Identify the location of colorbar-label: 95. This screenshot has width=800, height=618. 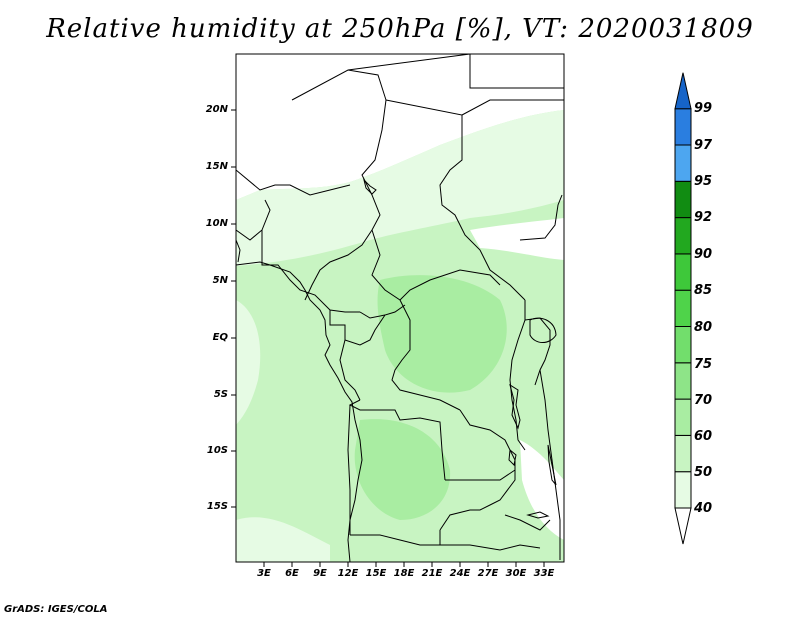
(703, 181).